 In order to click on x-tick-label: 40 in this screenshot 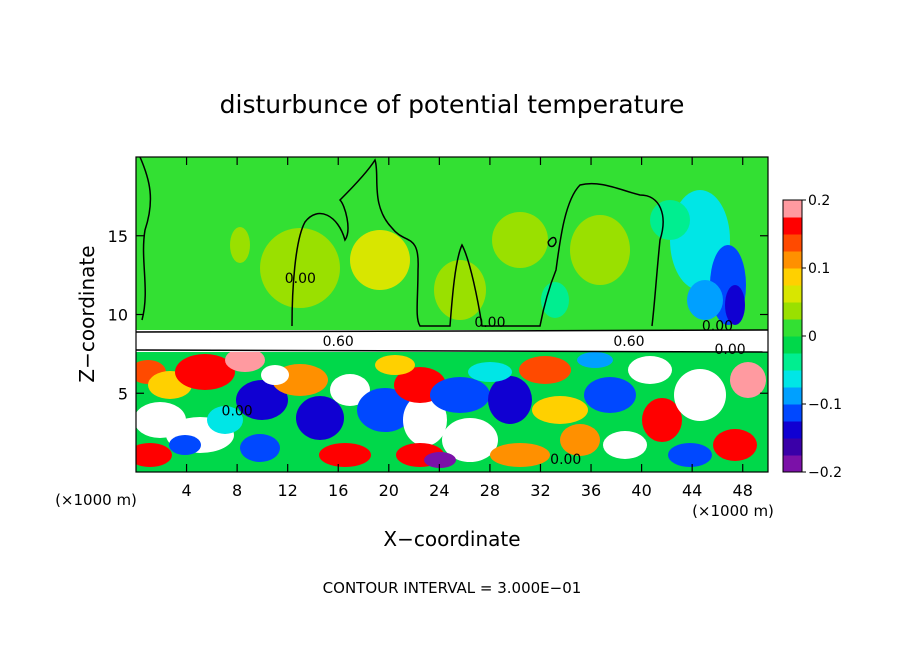, I will do `click(641, 490)`.